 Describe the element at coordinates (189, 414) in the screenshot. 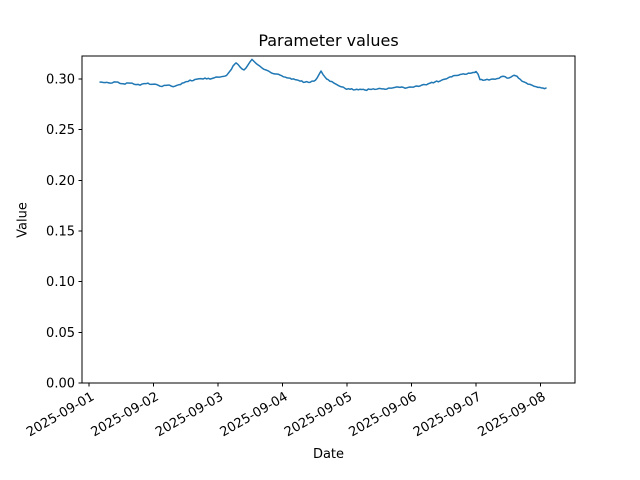

I see `x-tick-label: 2025-09-03` at that location.